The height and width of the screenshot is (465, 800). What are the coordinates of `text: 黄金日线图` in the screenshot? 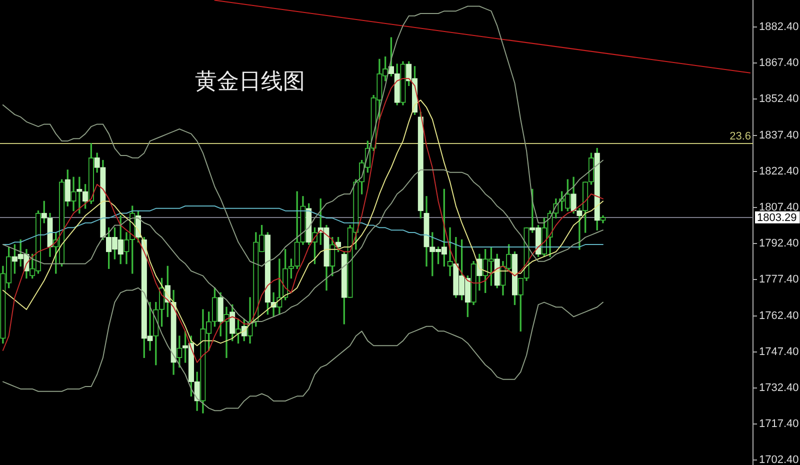 It's located at (250, 81).